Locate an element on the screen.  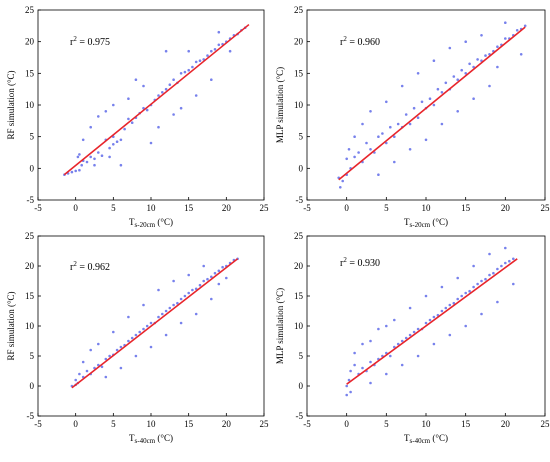
regression-line is located at coordinates (155, 323).